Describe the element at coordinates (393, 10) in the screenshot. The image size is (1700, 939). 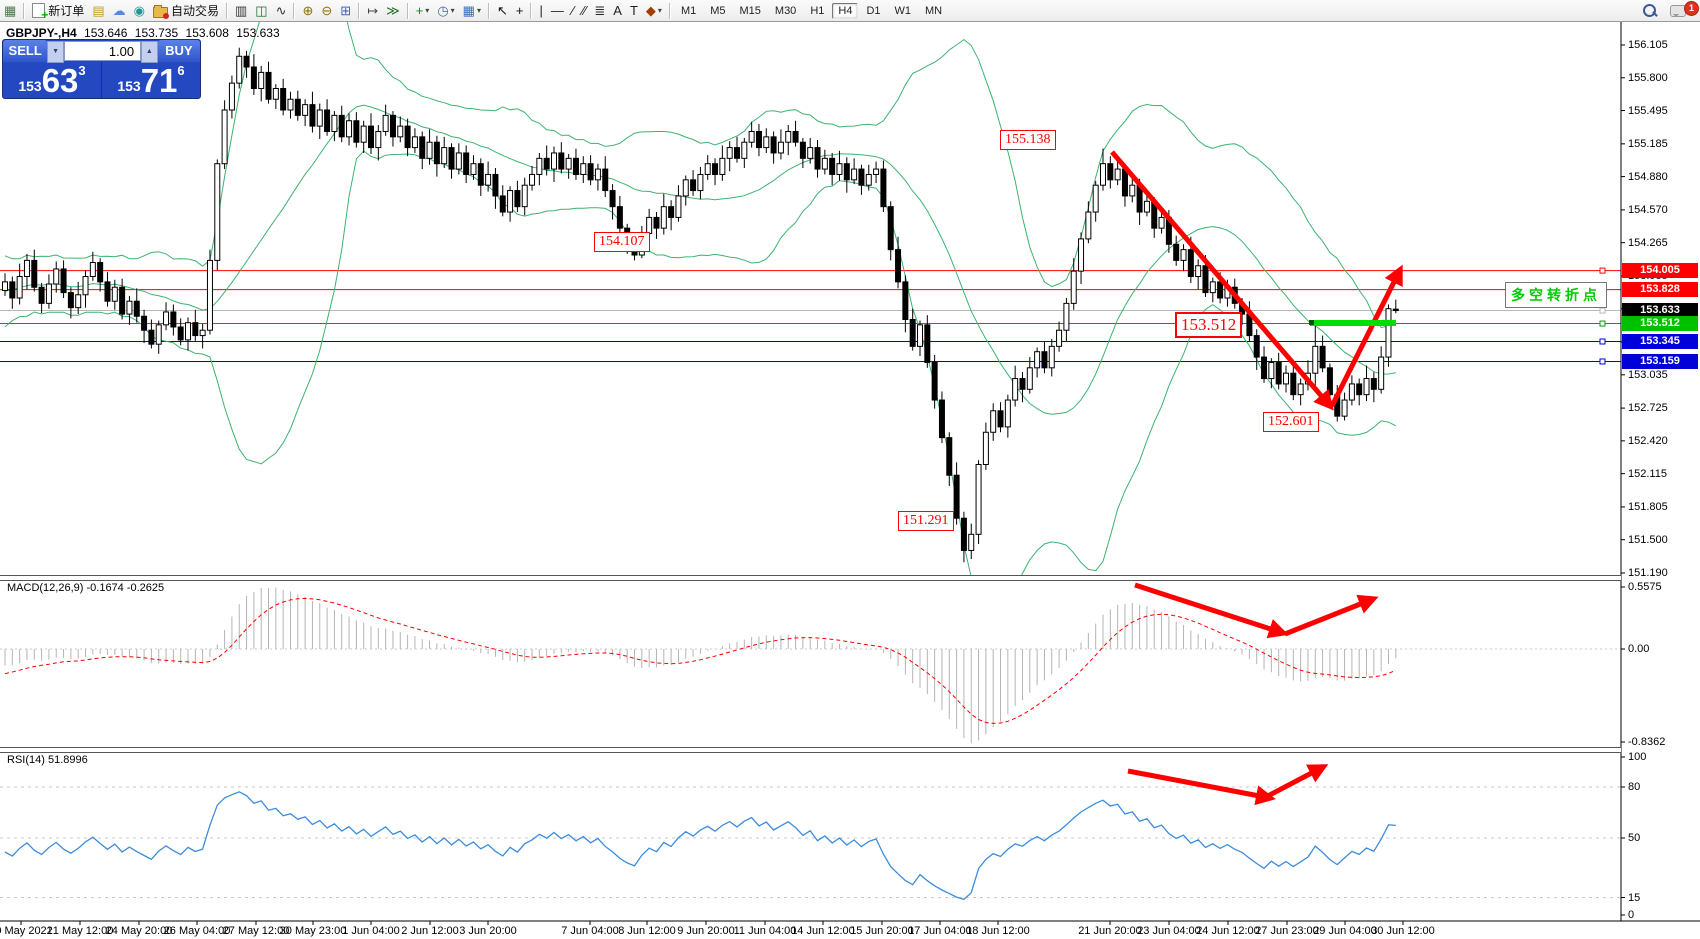
I see `auto-scroll-icon: ≫` at that location.